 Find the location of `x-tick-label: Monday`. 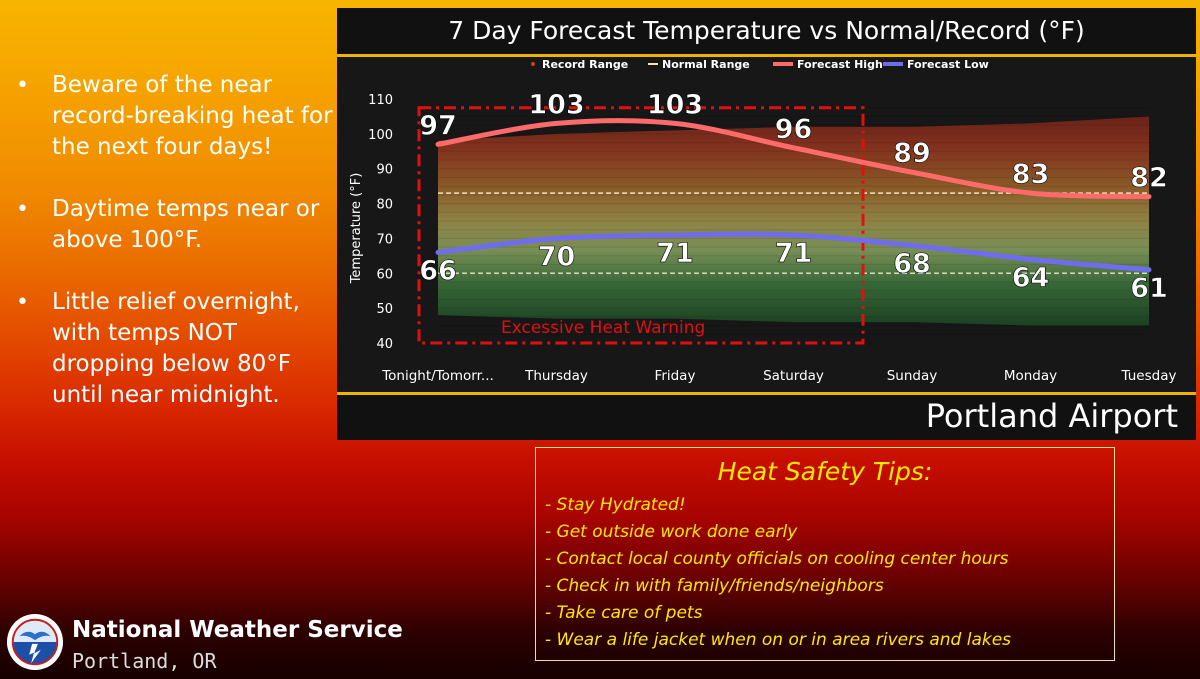

x-tick-label: Monday is located at coordinates (1030, 376).